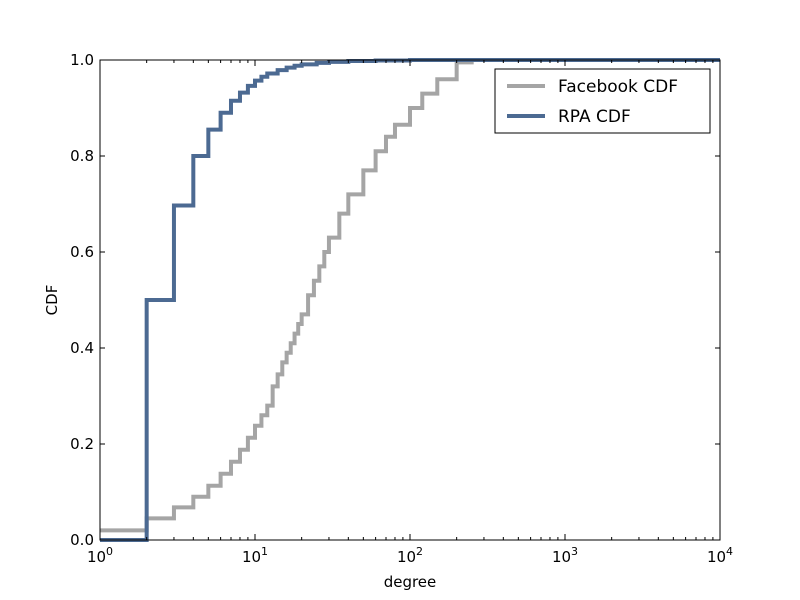 The height and width of the screenshot is (600, 800). I want to click on y-tick-label: 1.0, so click(82, 60).